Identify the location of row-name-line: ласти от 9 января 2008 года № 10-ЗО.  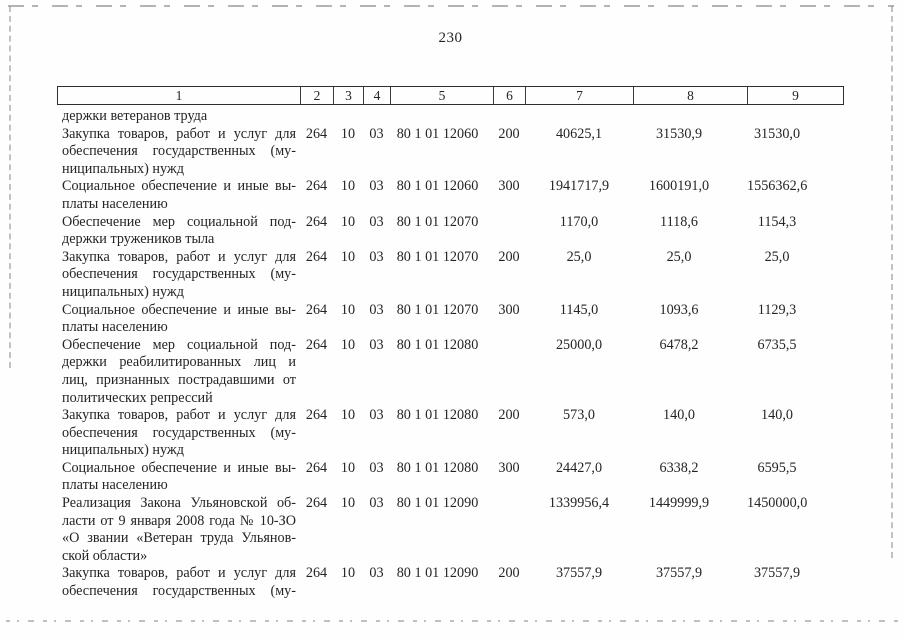
(179, 520).